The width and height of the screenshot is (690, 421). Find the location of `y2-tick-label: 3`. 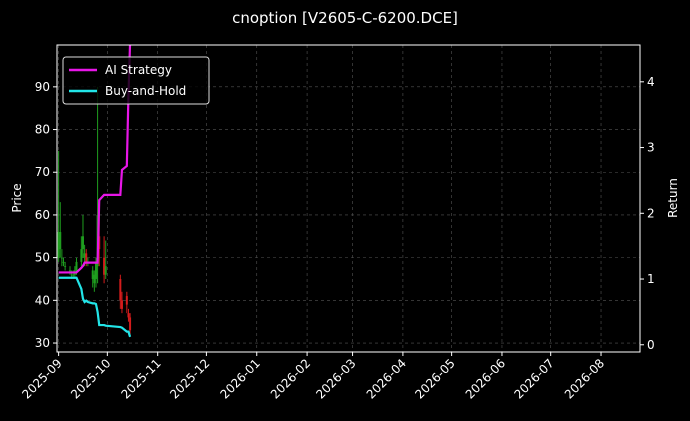

y2-tick-label: 3 is located at coordinates (651, 148).